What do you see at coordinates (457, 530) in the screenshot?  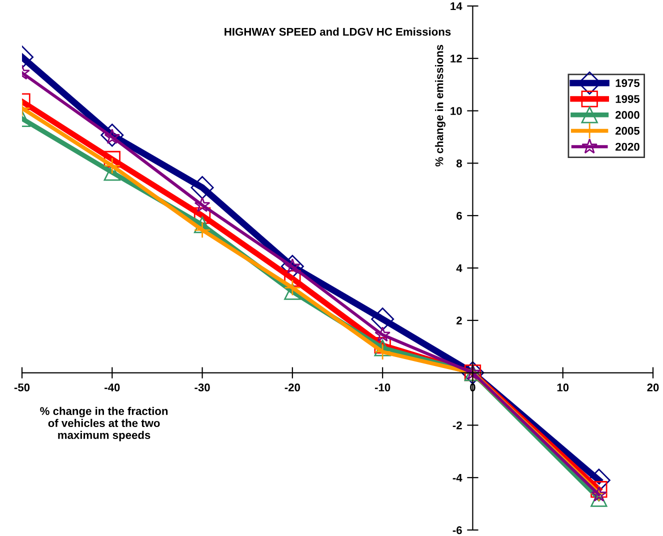 I see `y-tick-label: -6` at bounding box center [457, 530].